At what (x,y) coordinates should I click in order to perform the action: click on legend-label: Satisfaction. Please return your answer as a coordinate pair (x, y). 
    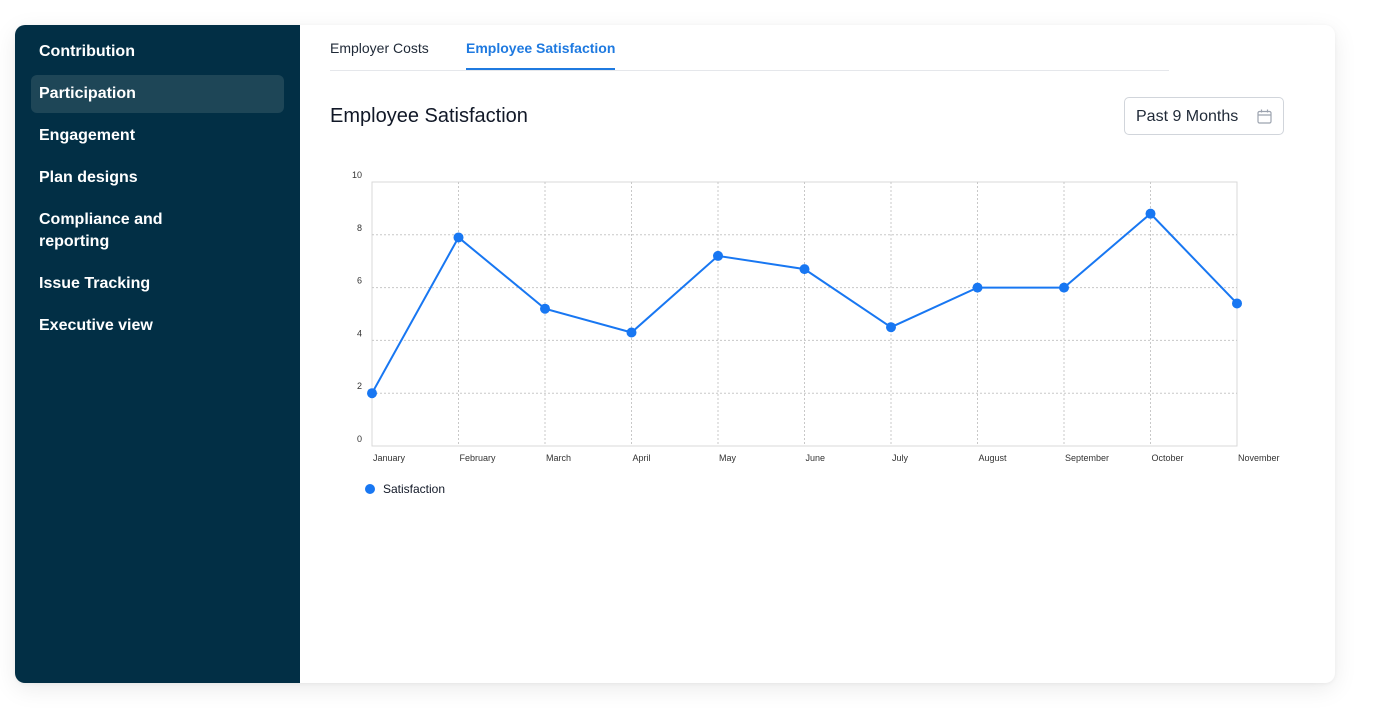
    Looking at the image, I should click on (414, 488).